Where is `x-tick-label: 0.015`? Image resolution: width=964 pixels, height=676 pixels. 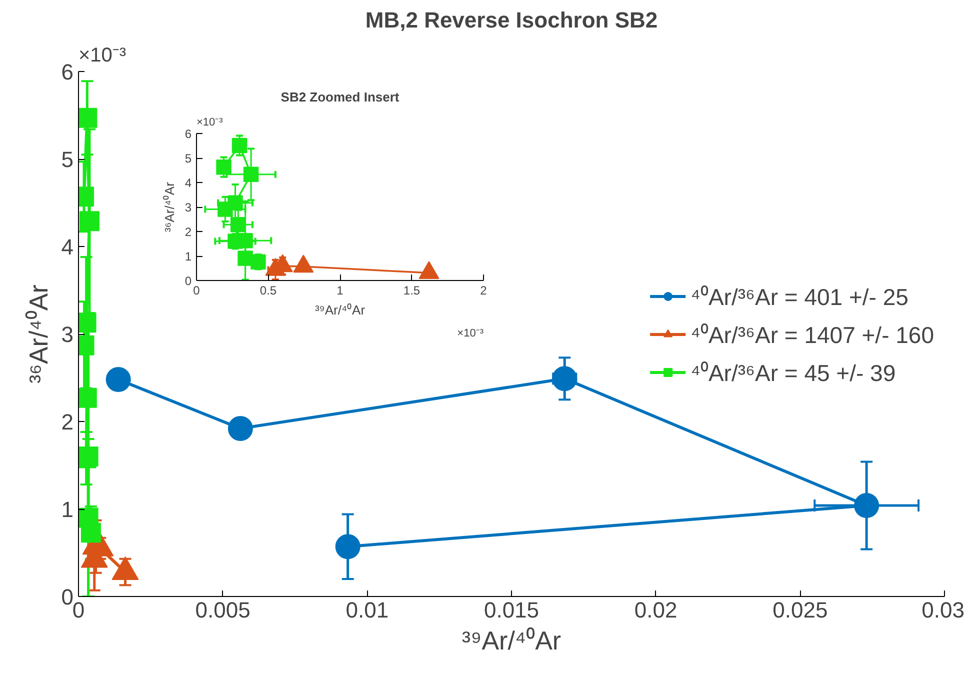 x-tick-label: 0.015 is located at coordinates (512, 610).